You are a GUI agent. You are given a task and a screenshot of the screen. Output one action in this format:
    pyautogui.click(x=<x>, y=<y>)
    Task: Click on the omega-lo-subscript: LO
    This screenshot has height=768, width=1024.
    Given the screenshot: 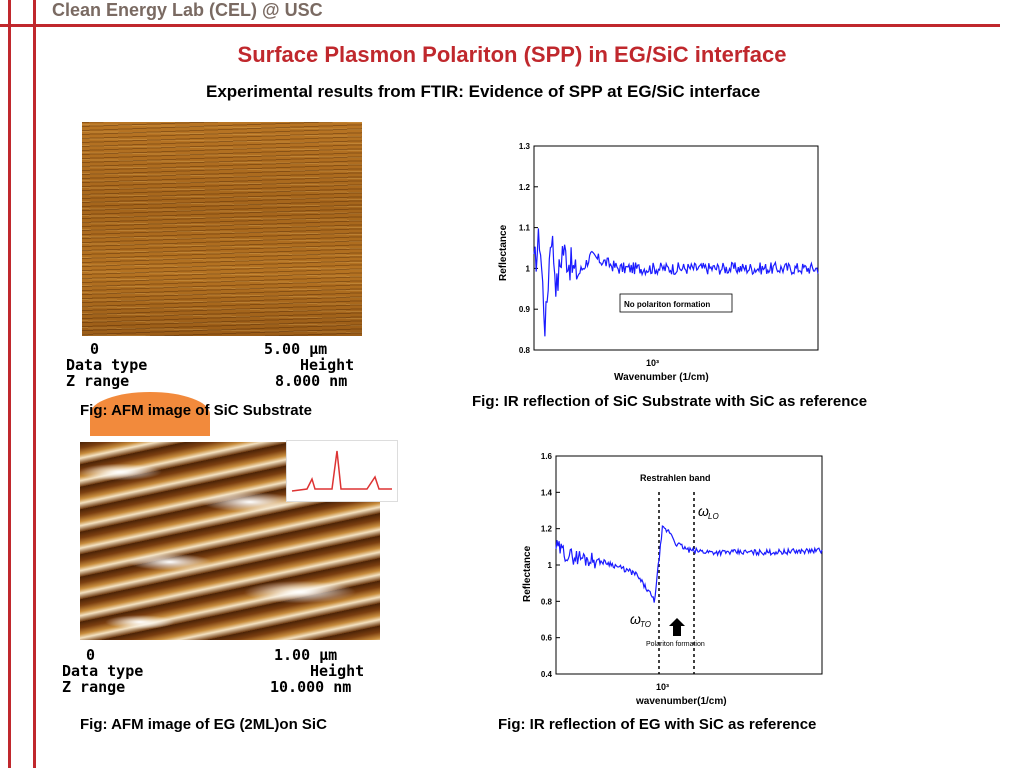 What is the action you would take?
    pyautogui.click(x=713, y=516)
    